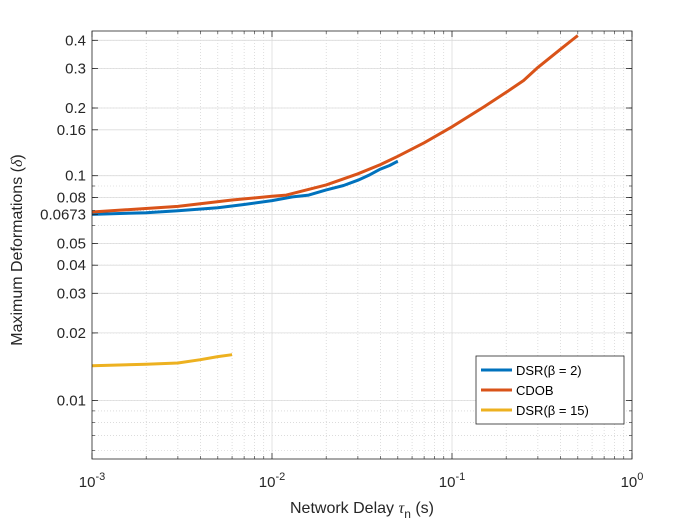 Image resolution: width=700 pixels, height=525 pixels. Describe the element at coordinates (17, 156) in the screenshot. I see `y-axis-label-suffix: )` at that location.